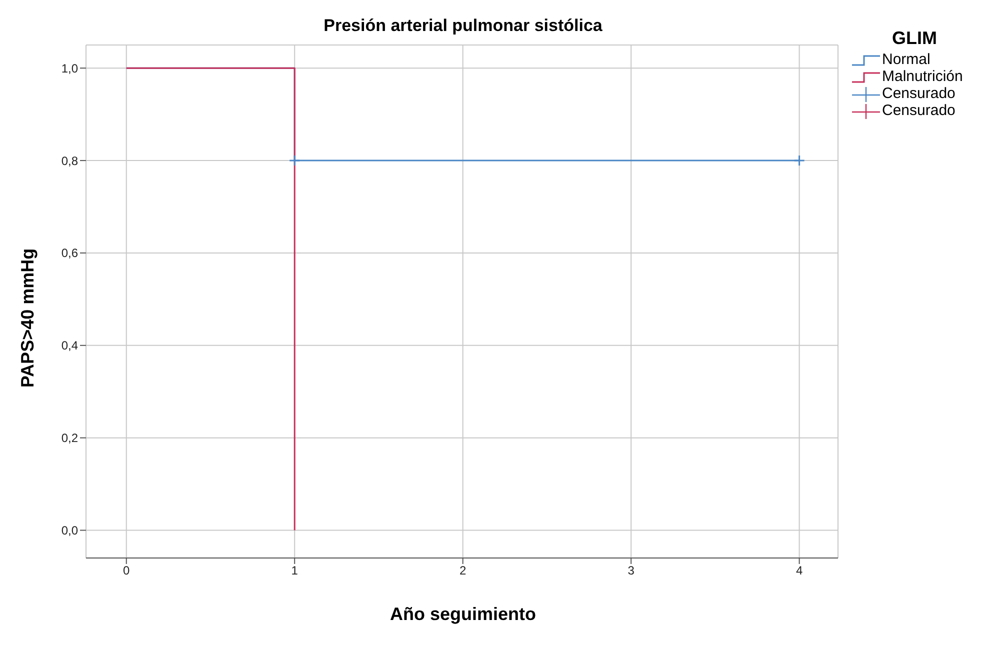 The width and height of the screenshot is (981, 646). I want to click on y-tick-label: 0,4, so click(69, 345).